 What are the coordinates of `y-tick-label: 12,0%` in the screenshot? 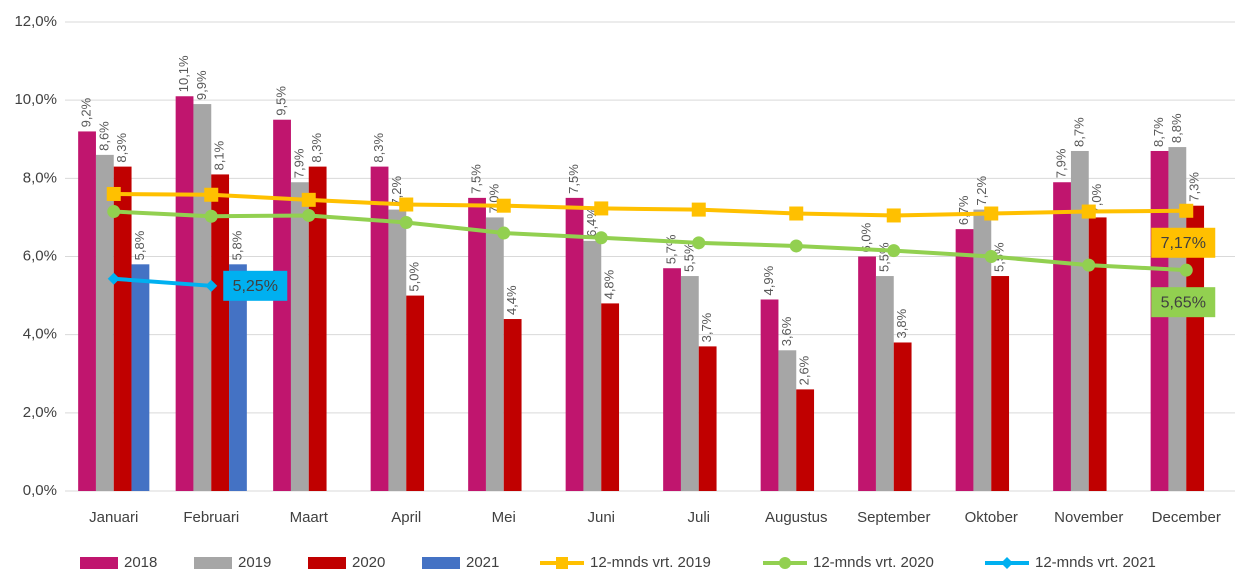 It's located at (35, 21).